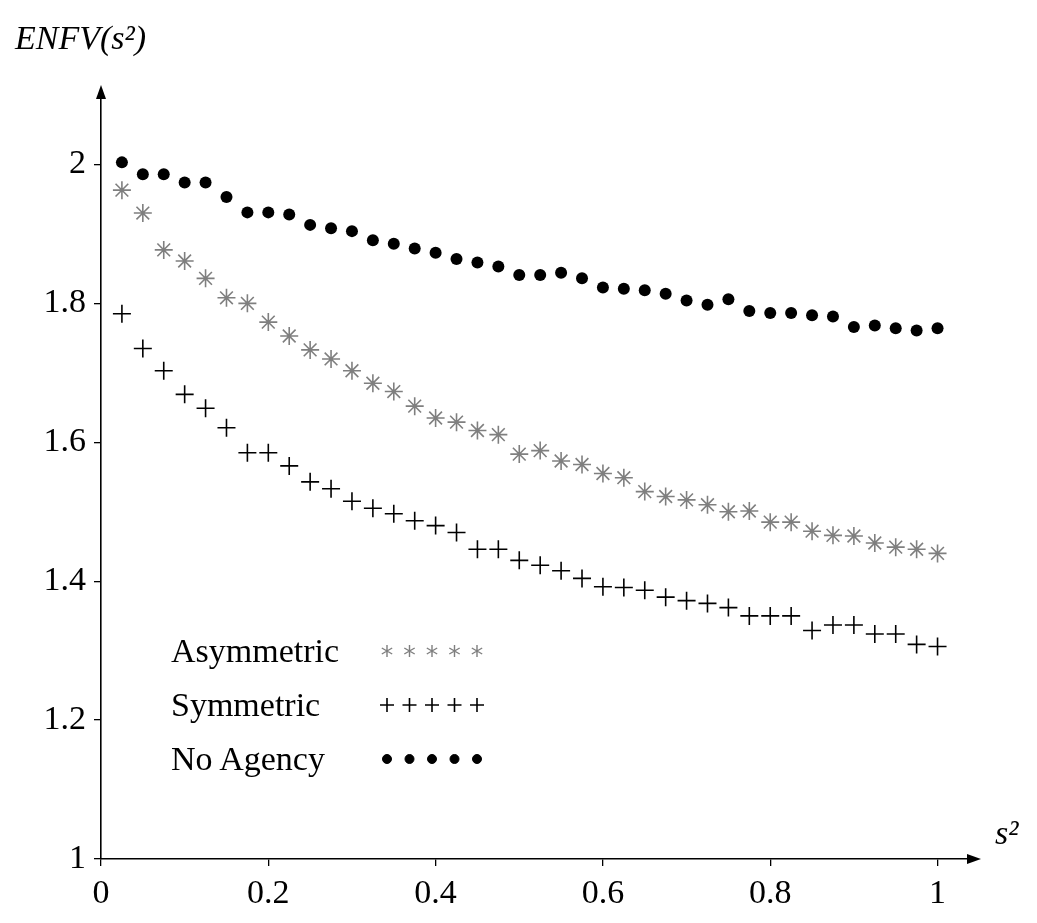 The width and height of the screenshot is (1037, 923). What do you see at coordinates (770, 892) in the screenshot?
I see `x-tick-label: 0.8` at bounding box center [770, 892].